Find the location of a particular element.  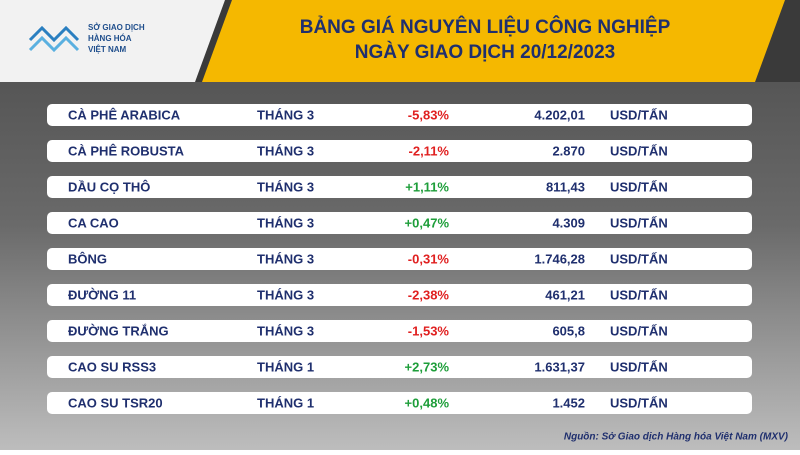

logo-mark is located at coordinates (54, 39).